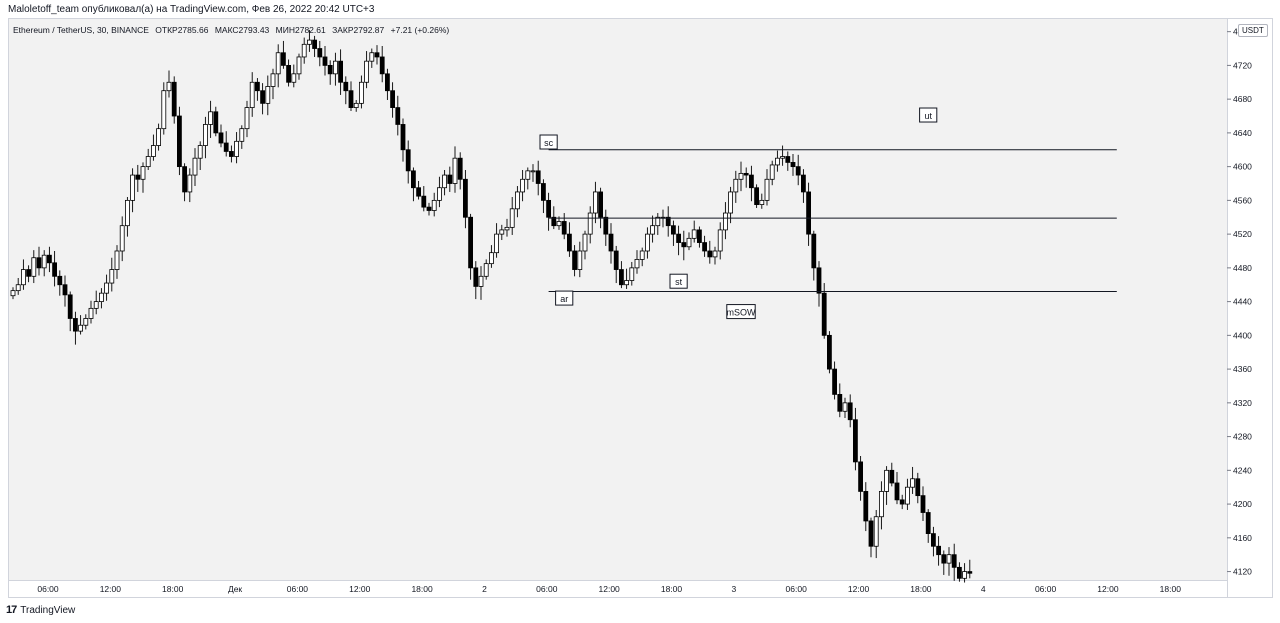 The height and width of the screenshot is (623, 1280). I want to click on price-tick-label: 4680, so click(1242, 99).